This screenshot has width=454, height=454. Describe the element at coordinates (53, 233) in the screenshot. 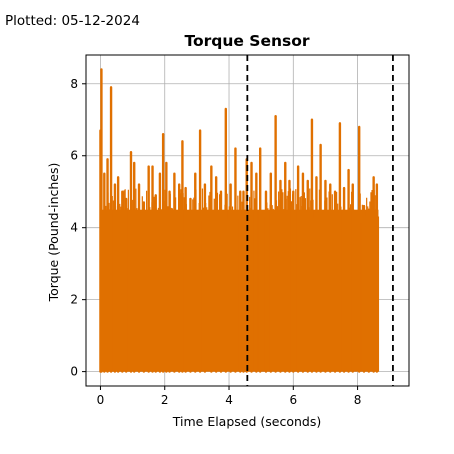

I see `y-axis-label: Torque (Pound-inches)` at that location.